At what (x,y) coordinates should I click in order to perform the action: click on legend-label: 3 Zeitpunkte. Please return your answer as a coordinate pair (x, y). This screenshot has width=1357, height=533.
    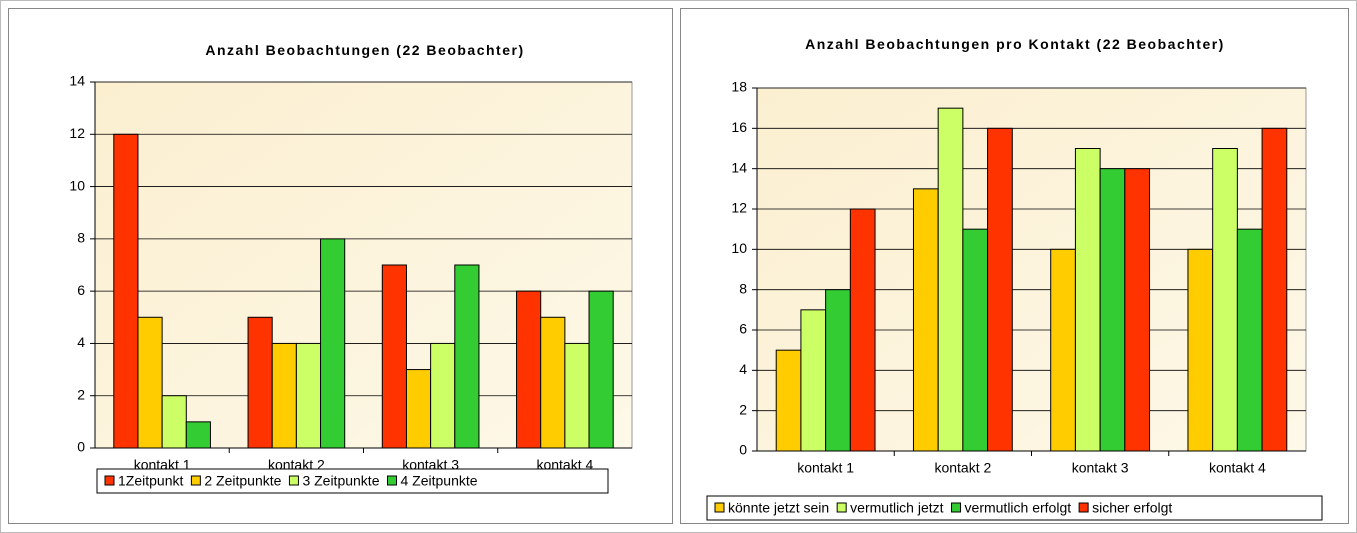
    Looking at the image, I should click on (340, 481).